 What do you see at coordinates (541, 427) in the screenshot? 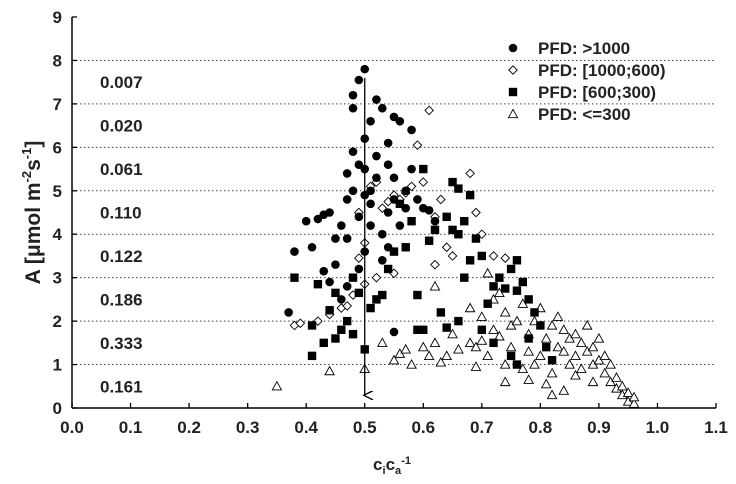
I see `x-tick-label: 0.8` at bounding box center [541, 427].